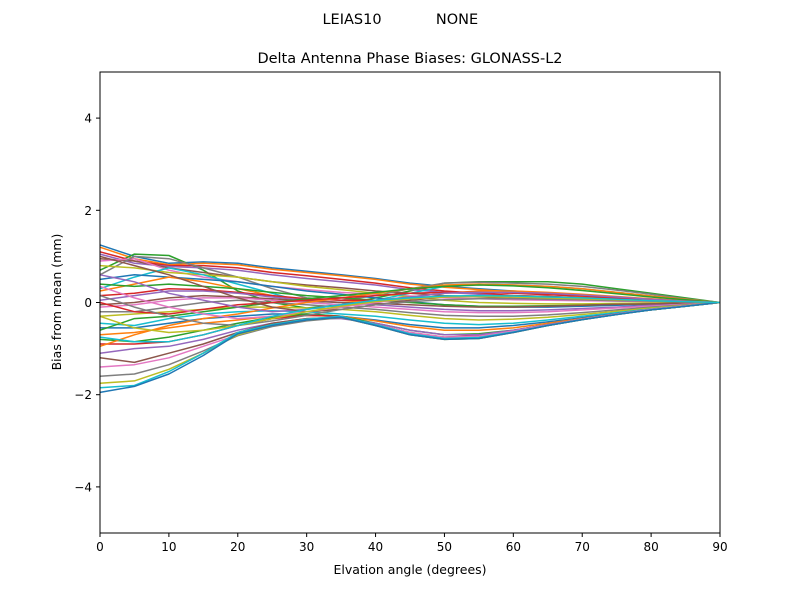  What do you see at coordinates (56, 302) in the screenshot?
I see `y-axis-label: Bias from mean (mm)` at bounding box center [56, 302].